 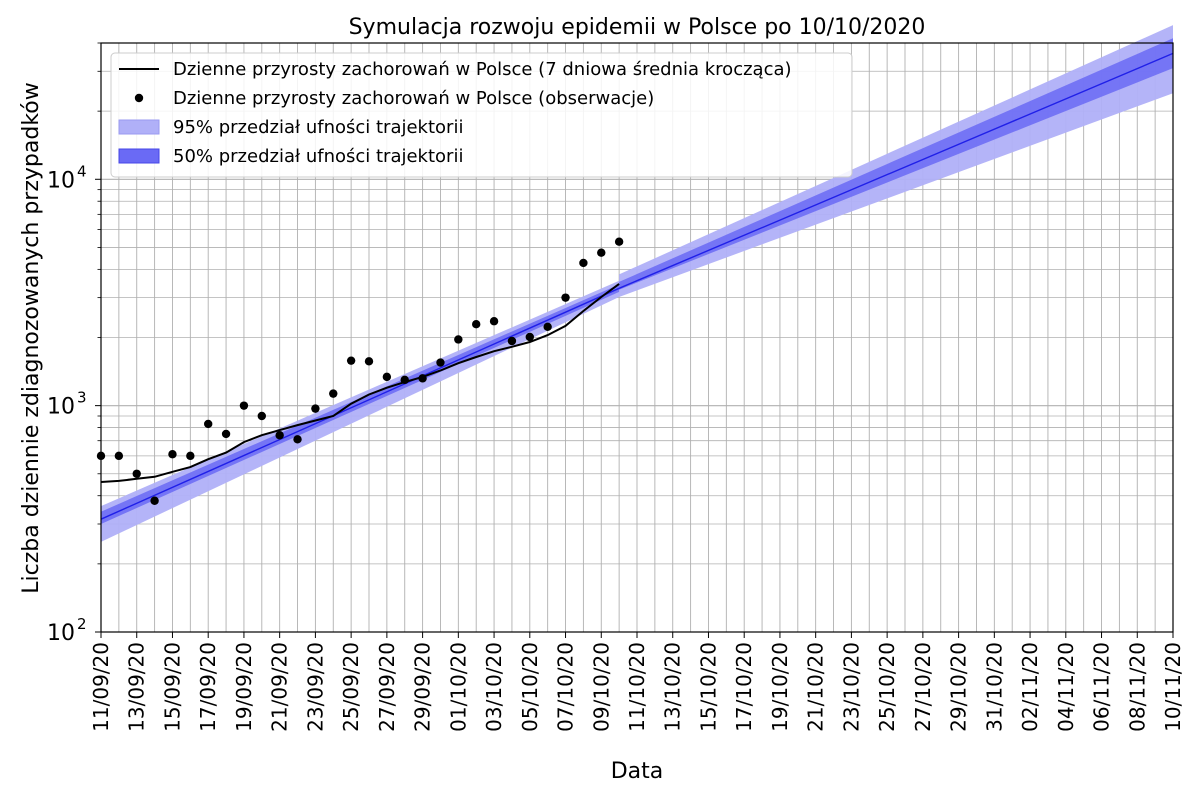 What do you see at coordinates (1030, 687) in the screenshot?
I see `x-tick-label: 02/11/20` at bounding box center [1030, 687].